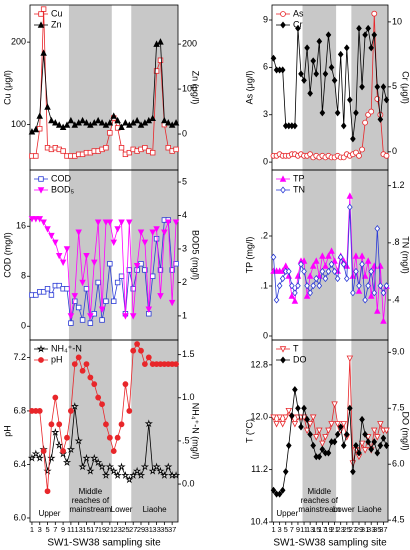  Describe the element at coordinates (63, 189) in the screenshot. I see `legend-label: BOD₅` at that location.